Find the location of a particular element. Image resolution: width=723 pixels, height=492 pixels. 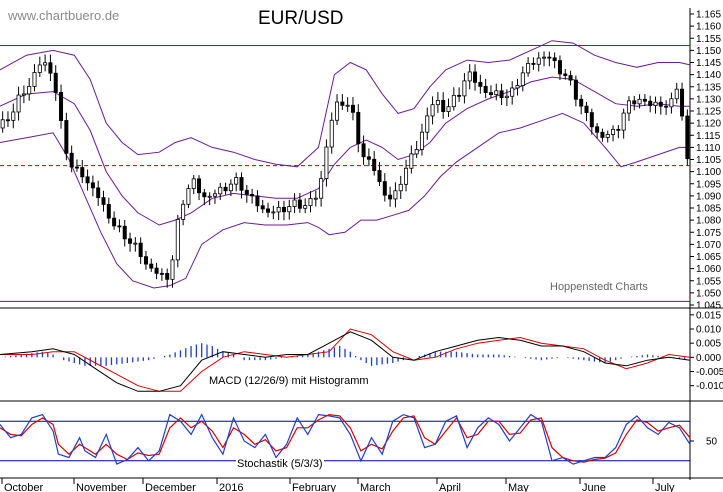

x-tick-label: 2016 is located at coordinates (231, 487).